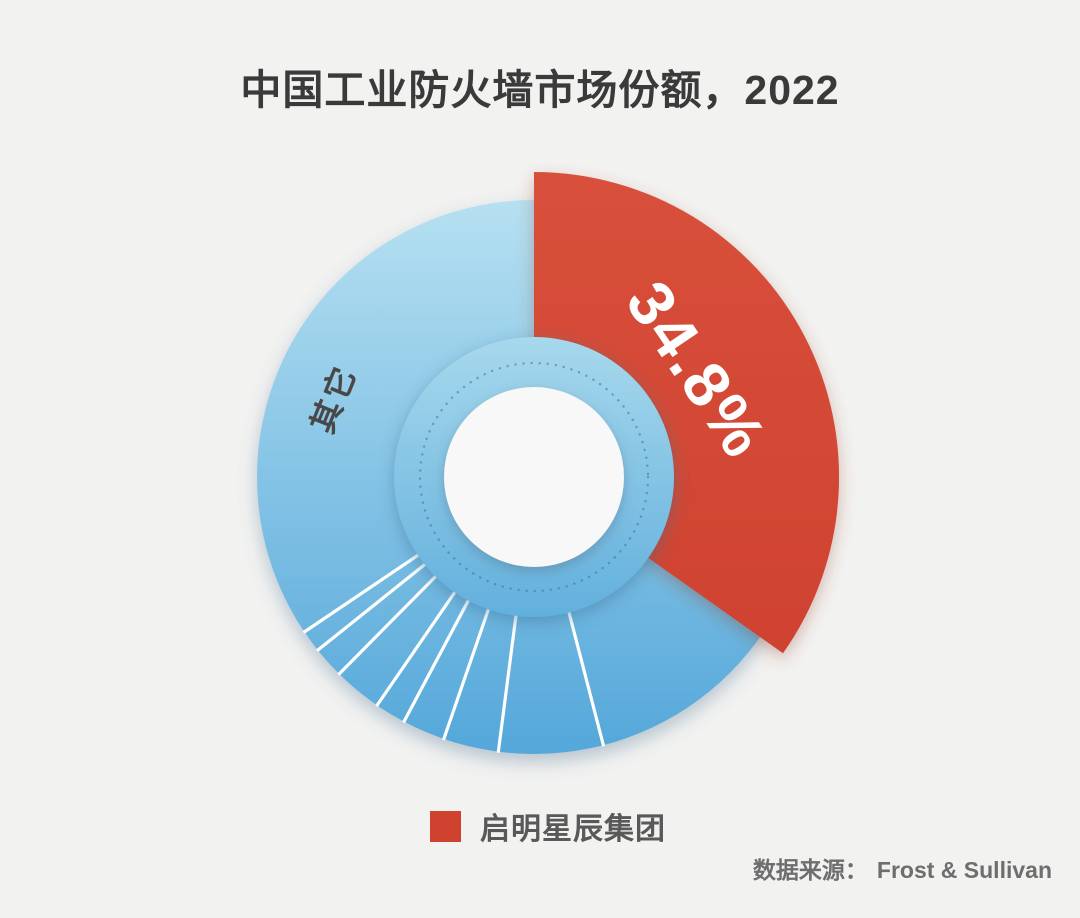 This screenshot has width=1080, height=918. I want to click on dotted-ring, so click(534, 477).